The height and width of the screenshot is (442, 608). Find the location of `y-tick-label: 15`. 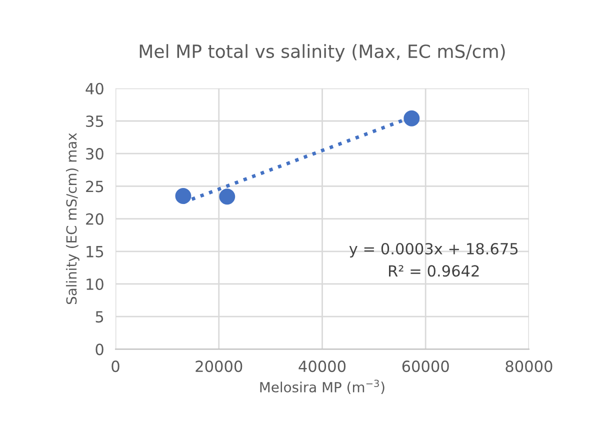

y-tick-label: 15 is located at coordinates (95, 252).